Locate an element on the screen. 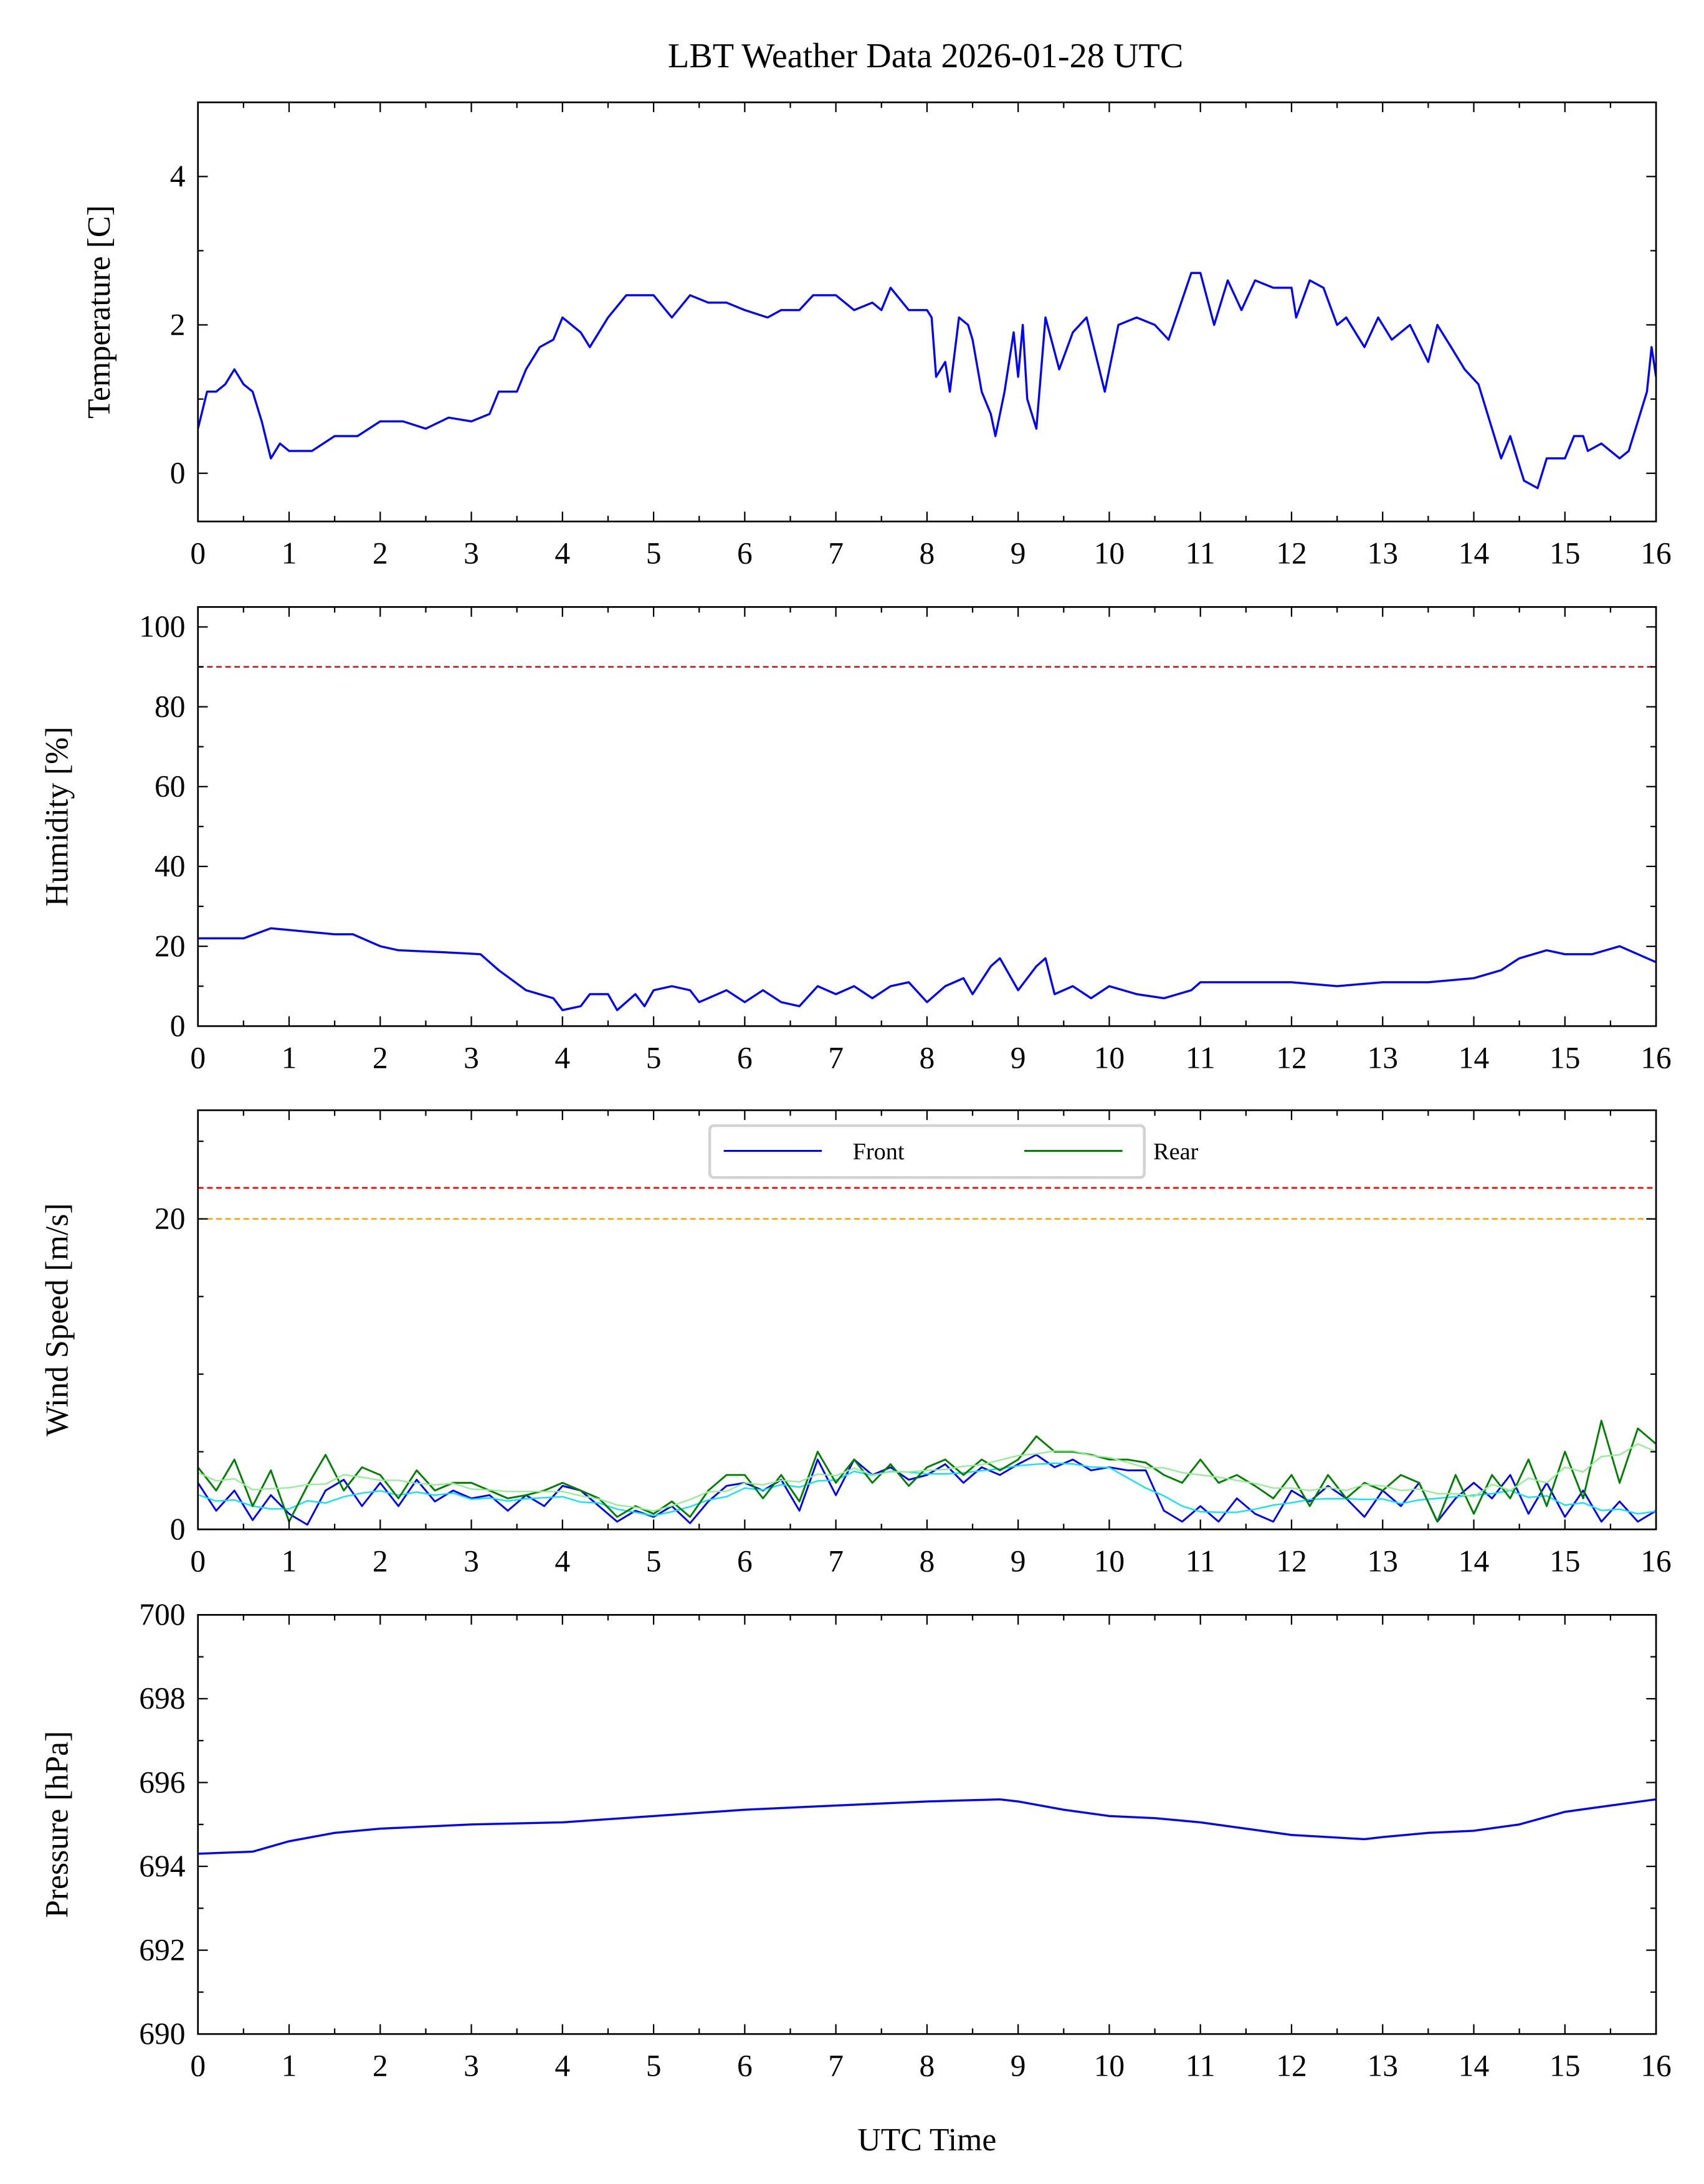  x-tick-label: 8 is located at coordinates (927, 2066).